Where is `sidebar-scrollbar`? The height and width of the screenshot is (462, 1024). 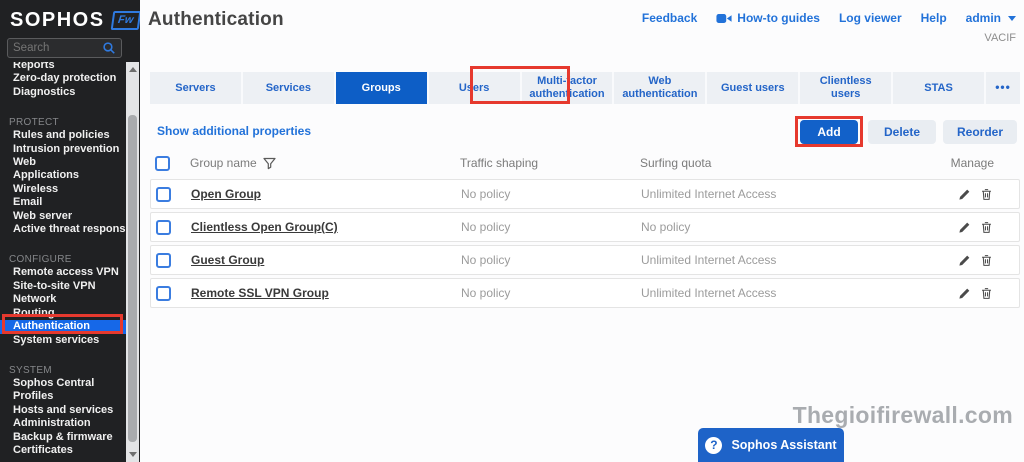
sidebar-scrollbar is located at coordinates (132, 262).